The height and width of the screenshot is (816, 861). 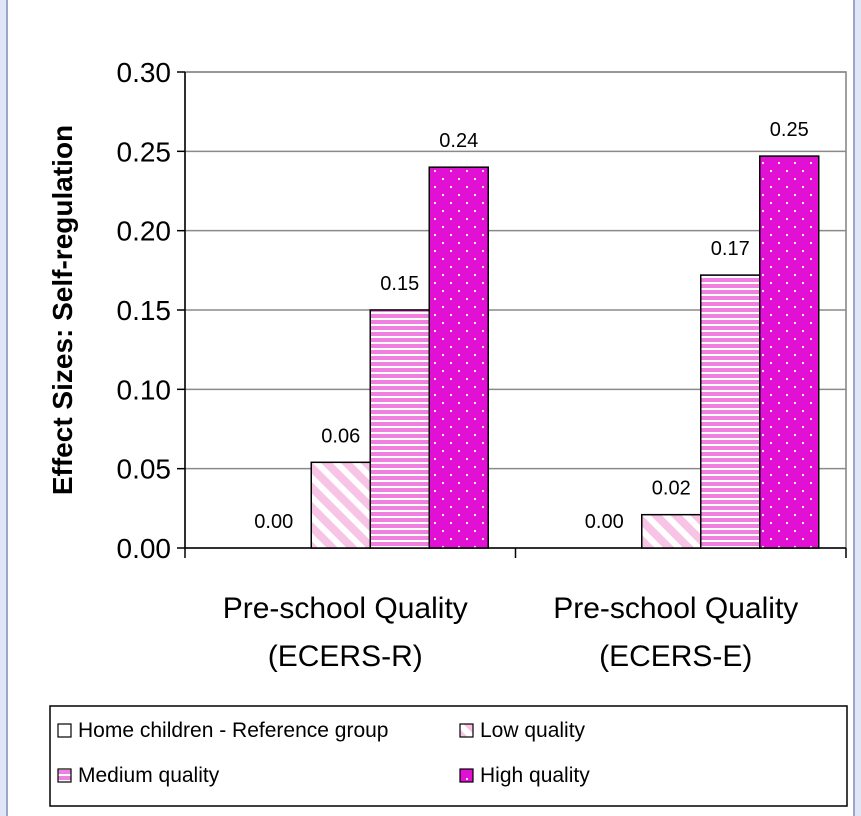 I want to click on y-tick-label: 0.20, so click(x=144, y=231).